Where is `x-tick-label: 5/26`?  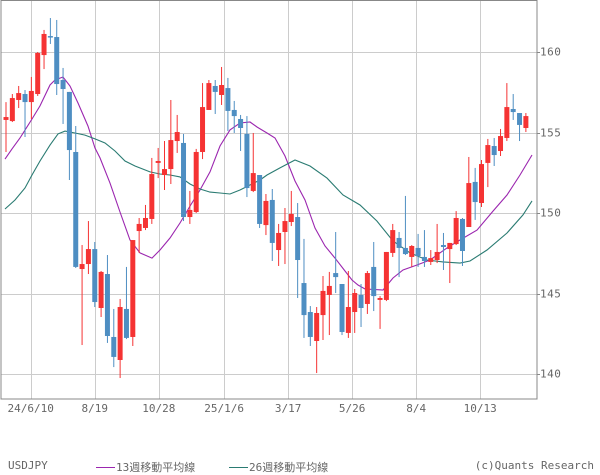
x-tick-label: 5/26 is located at coordinates (352, 408).